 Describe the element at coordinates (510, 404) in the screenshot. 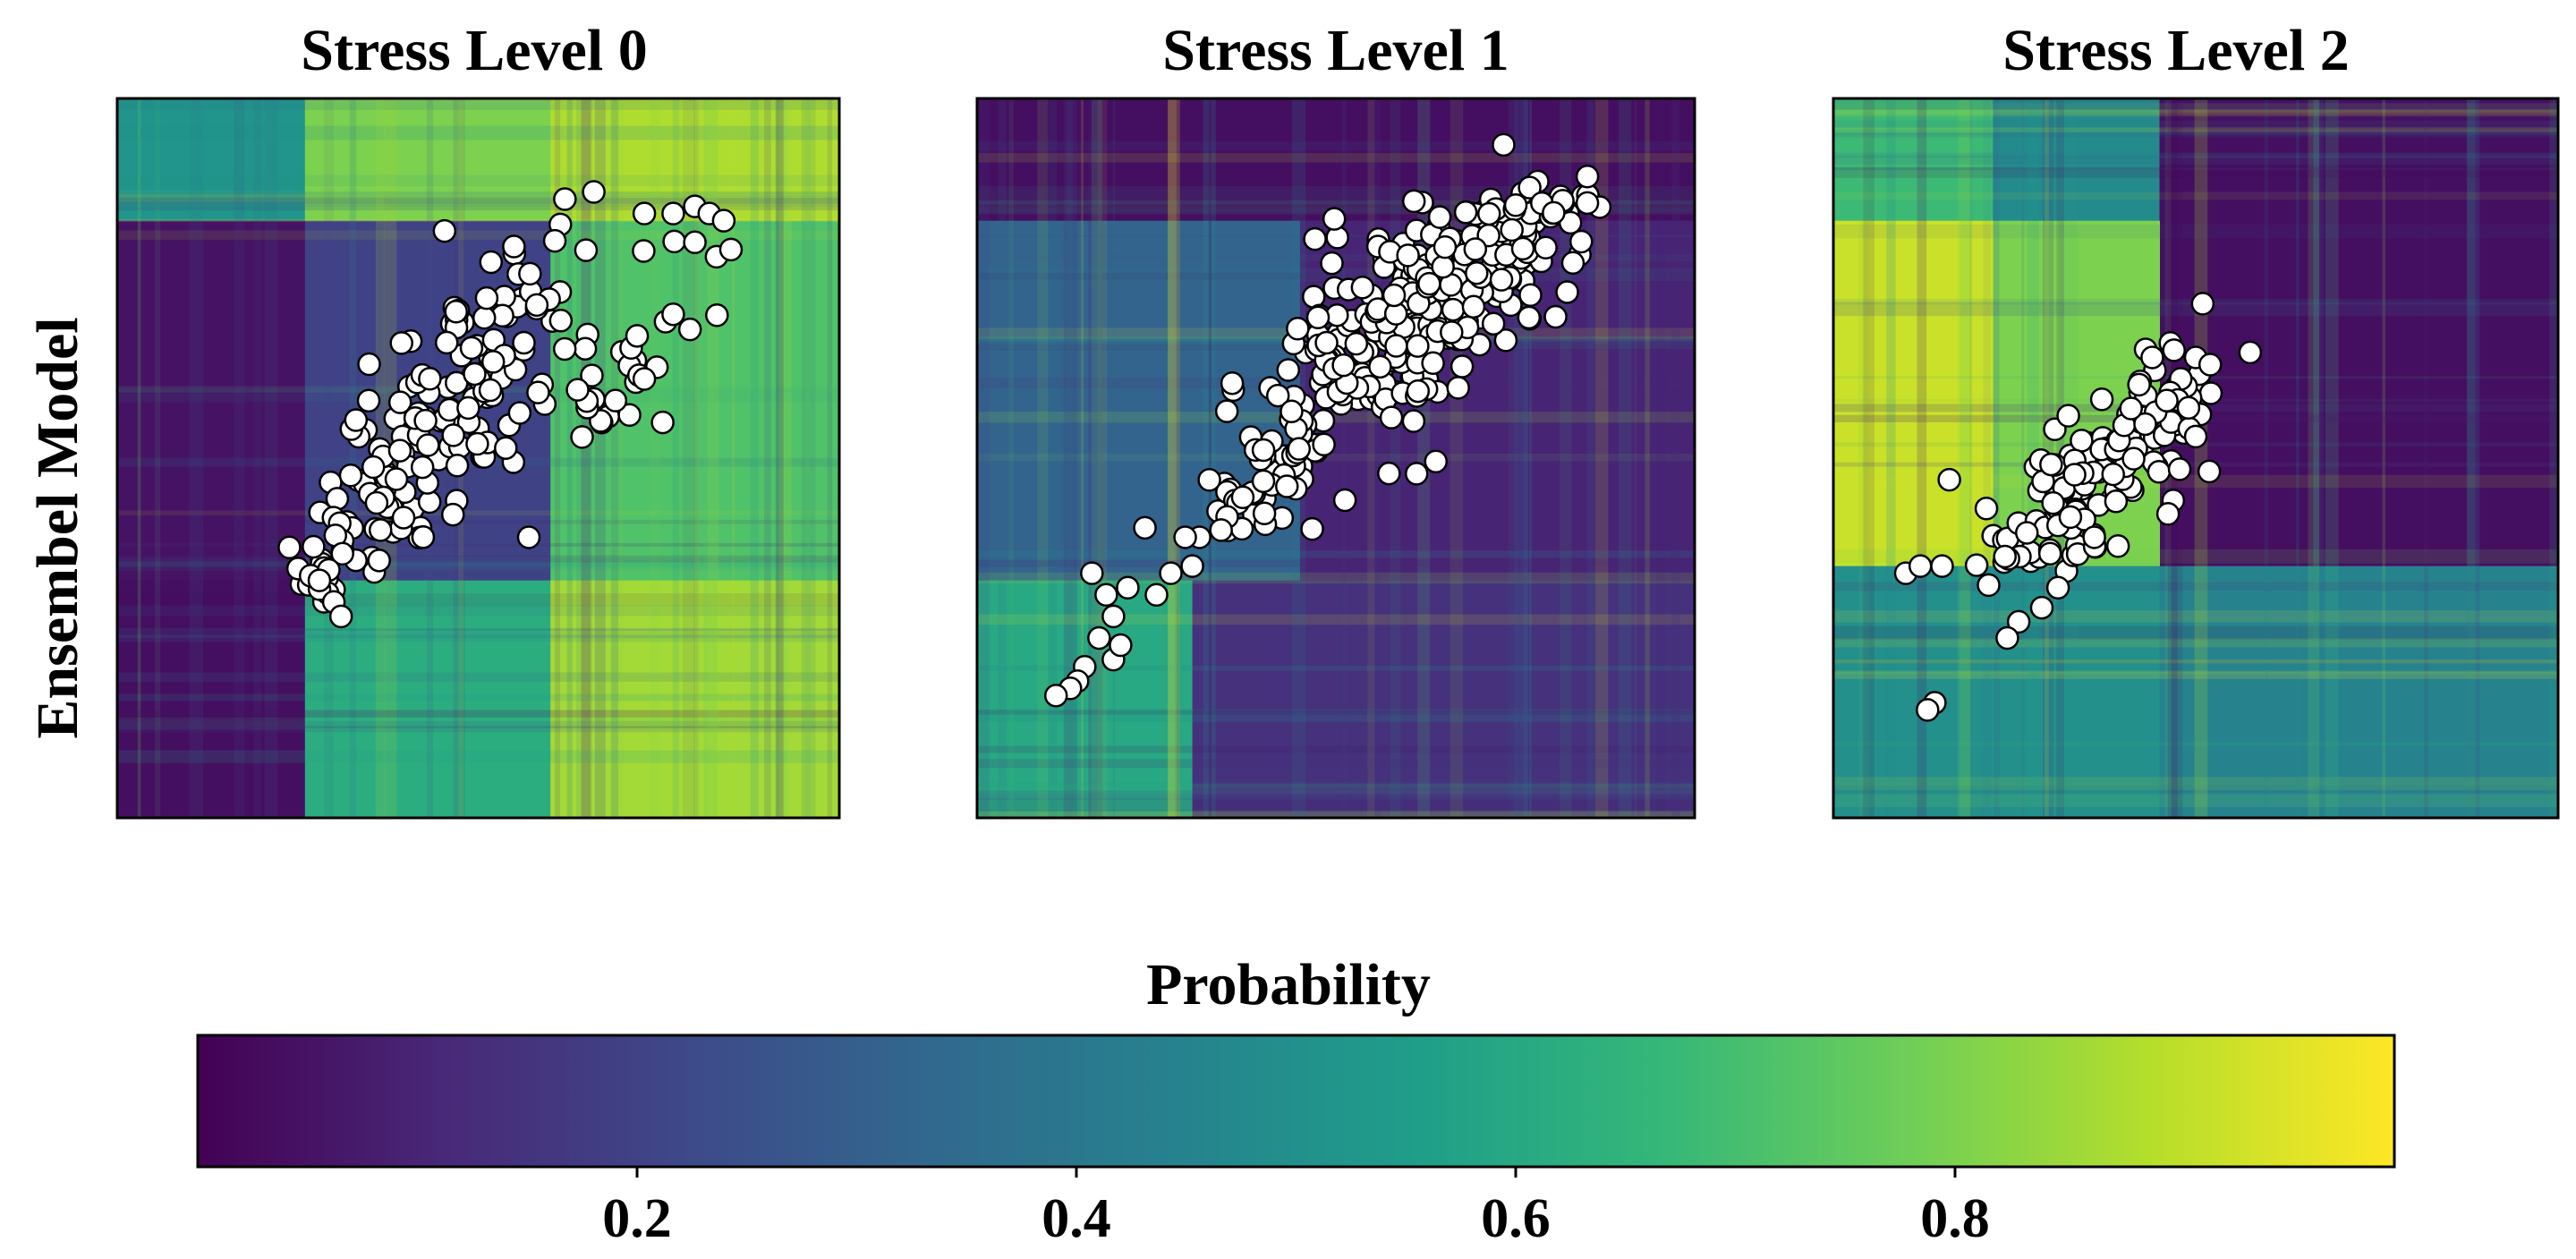

I see `scatter-points` at that location.